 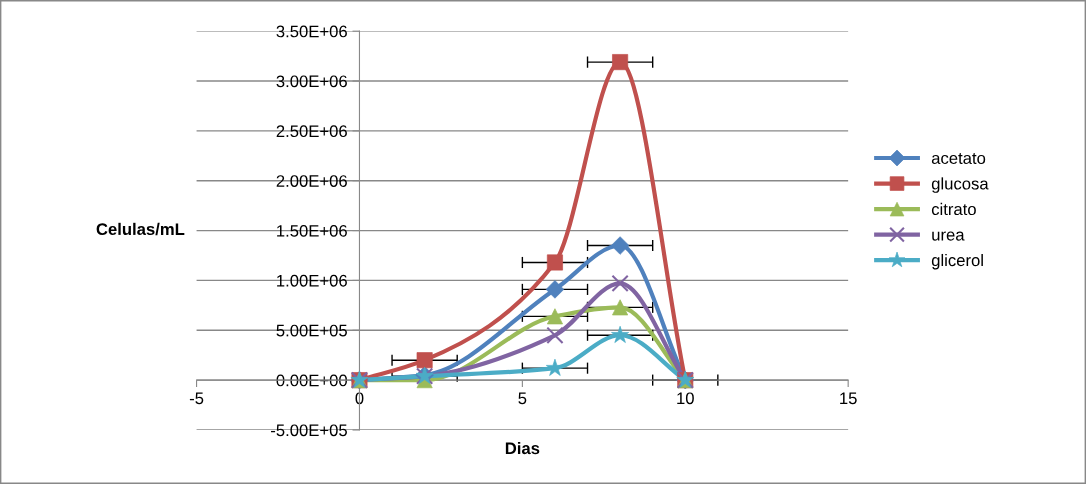 What do you see at coordinates (312, 280) in the screenshot?
I see `y-tick-label: 1.00E+06` at bounding box center [312, 280].